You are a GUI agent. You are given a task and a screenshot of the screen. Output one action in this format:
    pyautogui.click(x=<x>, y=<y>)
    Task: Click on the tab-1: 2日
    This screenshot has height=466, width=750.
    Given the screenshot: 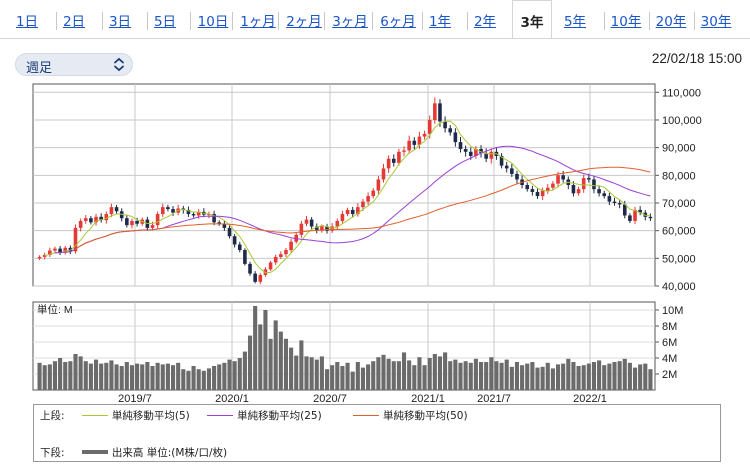 What is the action you would take?
    pyautogui.click(x=74, y=22)
    